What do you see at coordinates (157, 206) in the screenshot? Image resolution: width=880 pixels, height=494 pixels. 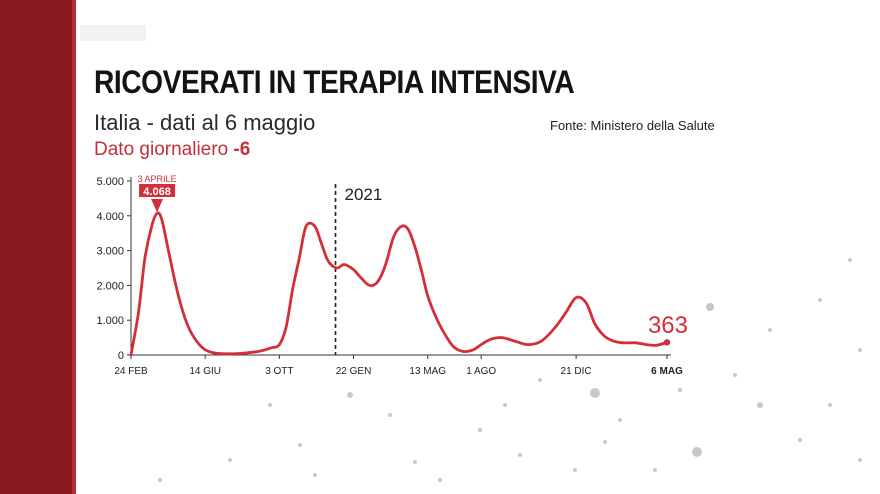 I see `peak-marker` at bounding box center [157, 206].